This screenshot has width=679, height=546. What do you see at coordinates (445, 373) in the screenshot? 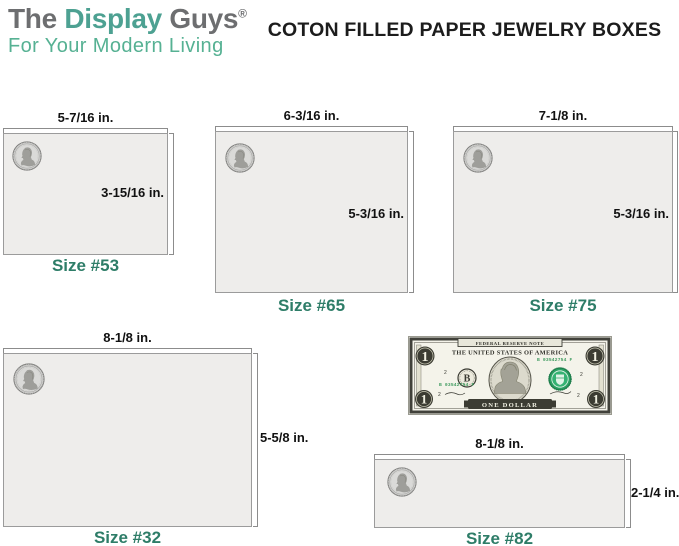
I see `plate-number-left: 2` at bounding box center [445, 373].